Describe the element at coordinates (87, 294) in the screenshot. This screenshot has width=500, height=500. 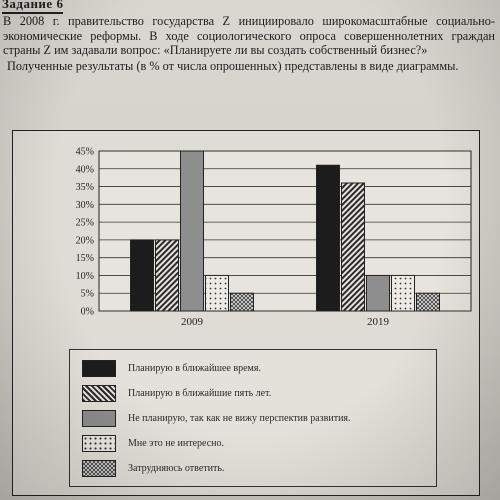
I see `y-tick-label: 5%` at that location.